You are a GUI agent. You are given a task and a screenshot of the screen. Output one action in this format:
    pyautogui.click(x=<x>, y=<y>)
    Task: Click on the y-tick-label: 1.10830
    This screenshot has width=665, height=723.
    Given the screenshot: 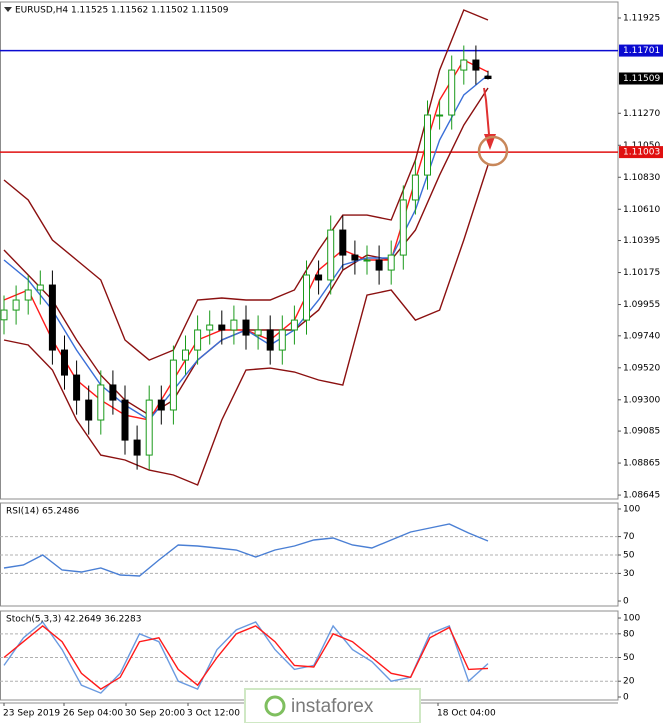 What is the action you would take?
    pyautogui.click(x=641, y=178)
    